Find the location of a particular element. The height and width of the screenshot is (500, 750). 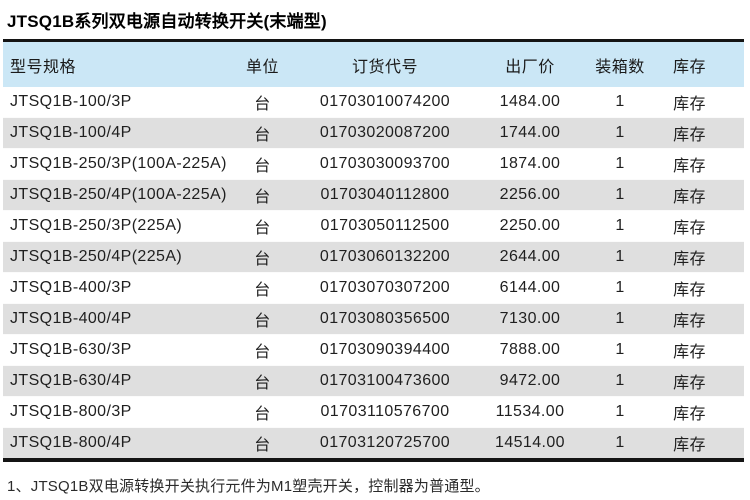

model-cell: JTSQ1B-800/4P is located at coordinates (121, 444).